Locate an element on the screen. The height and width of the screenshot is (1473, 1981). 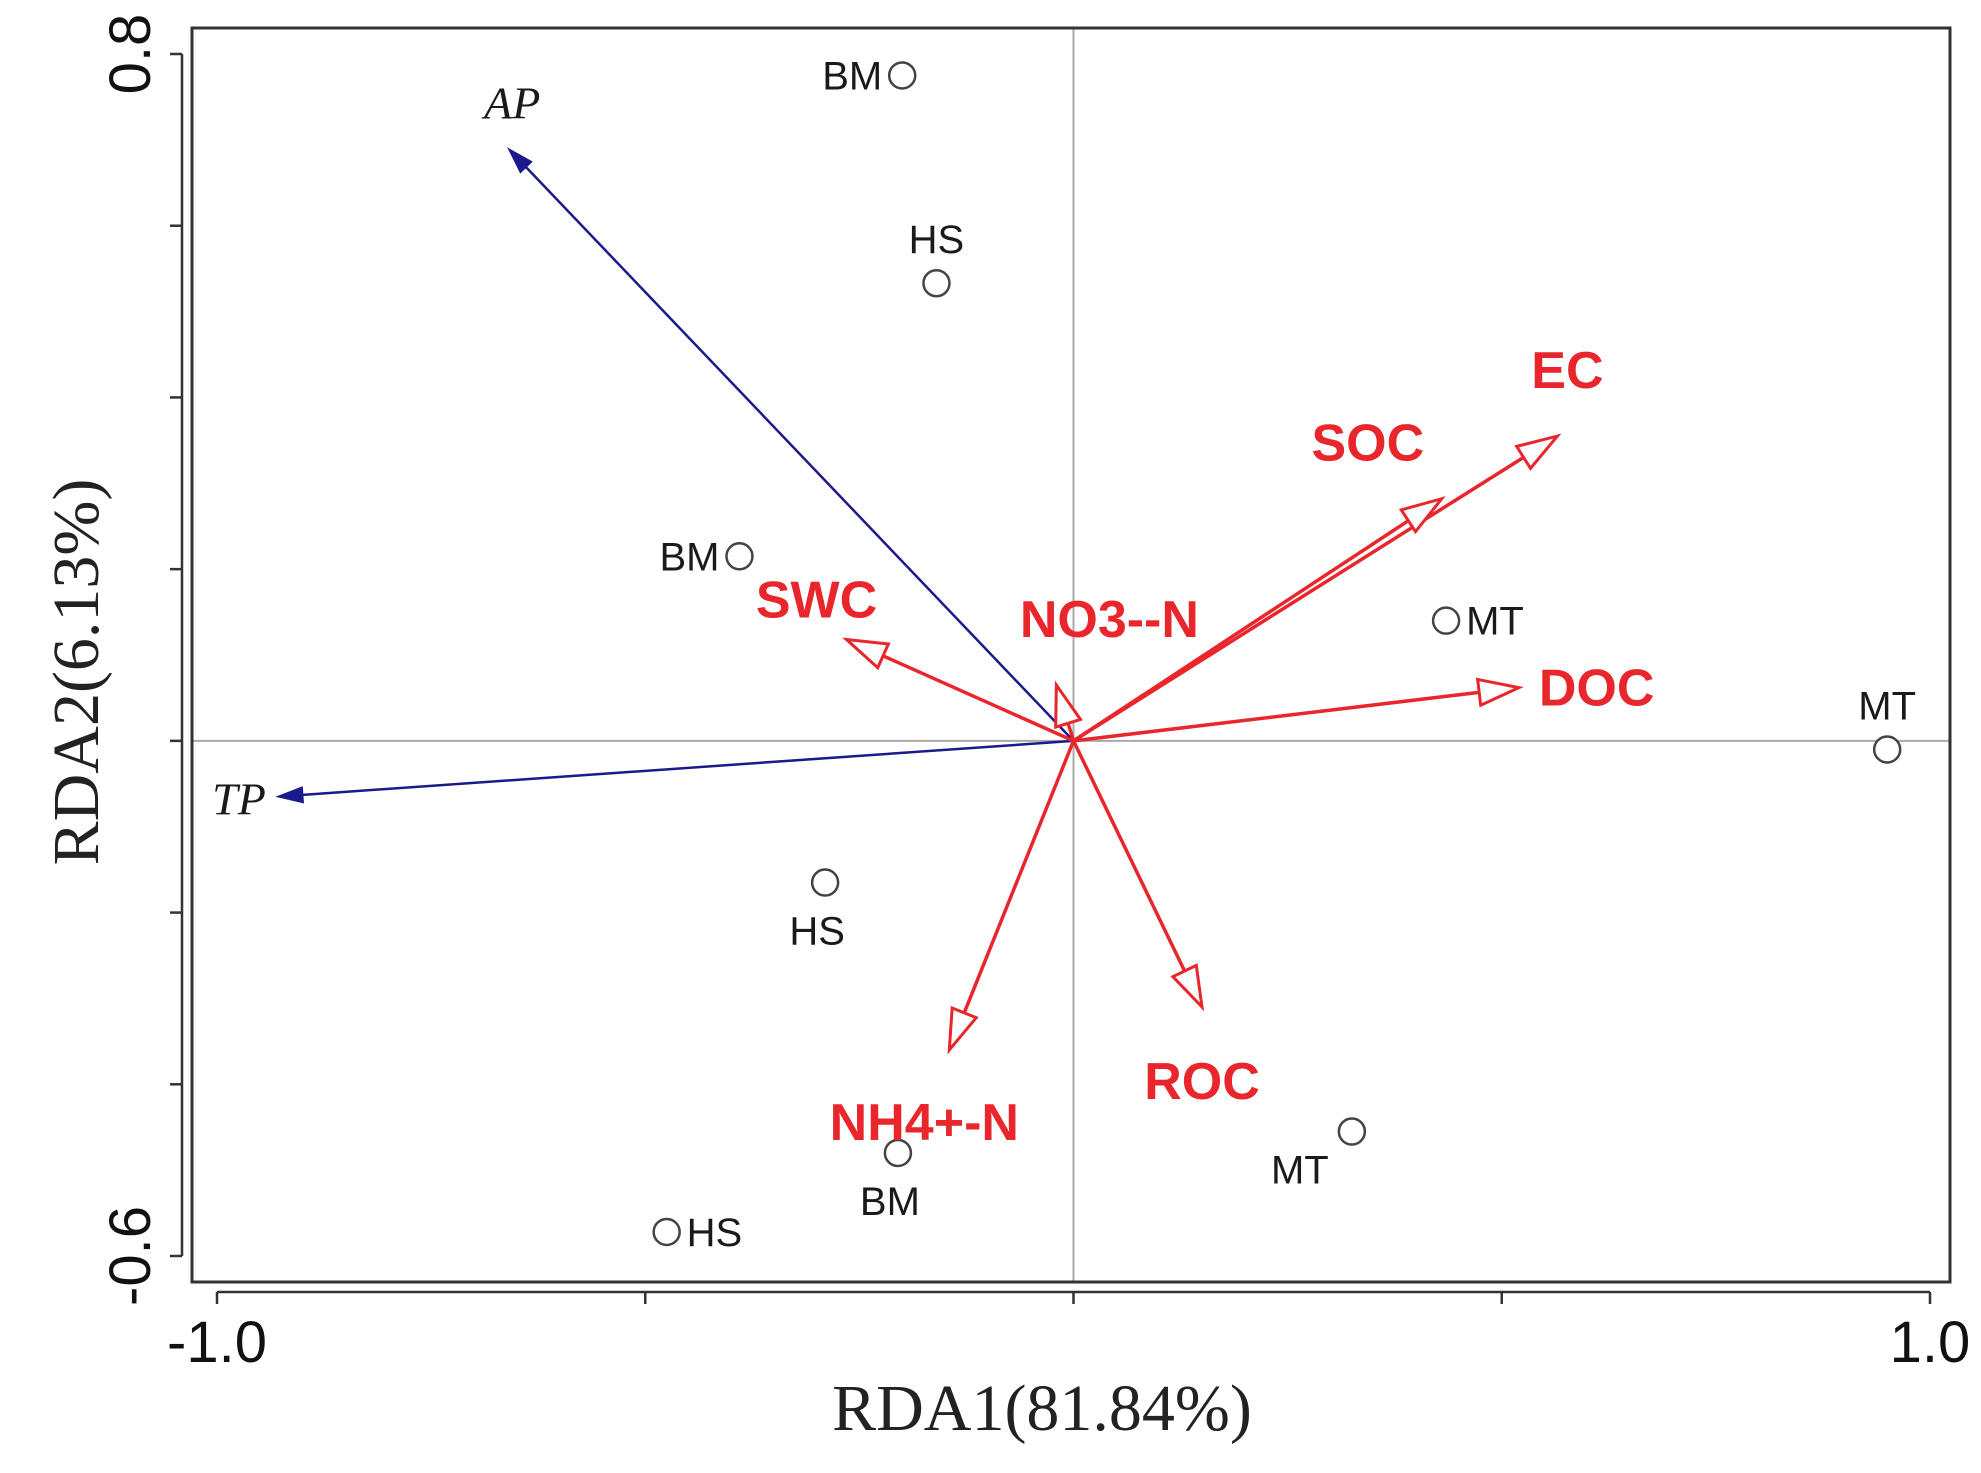
response-arrowhead-swc is located at coordinates (866, 654).